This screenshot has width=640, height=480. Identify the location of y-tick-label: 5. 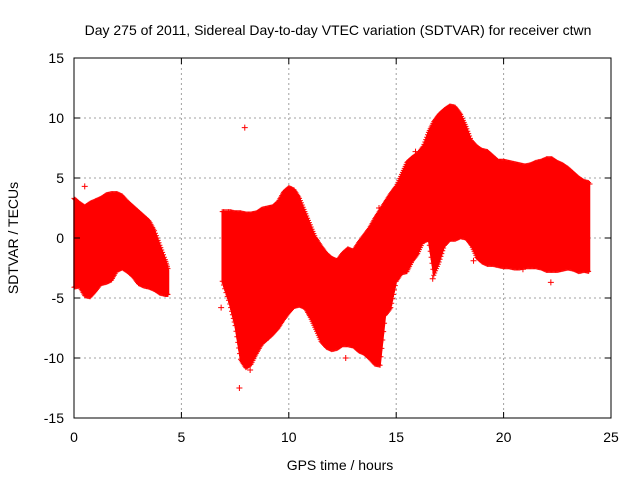
(60, 178).